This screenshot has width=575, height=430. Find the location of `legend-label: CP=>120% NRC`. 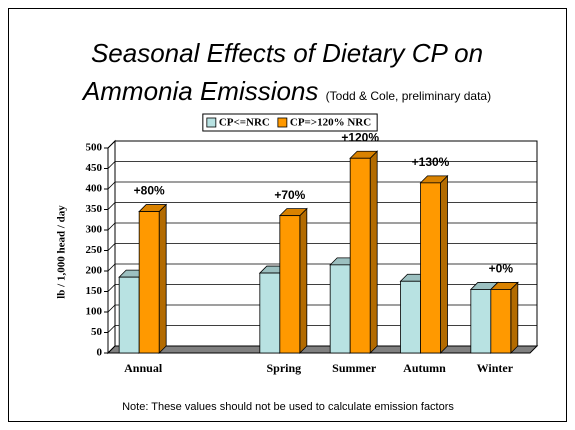

legend-label: CP=>120% NRC is located at coordinates (330, 123).